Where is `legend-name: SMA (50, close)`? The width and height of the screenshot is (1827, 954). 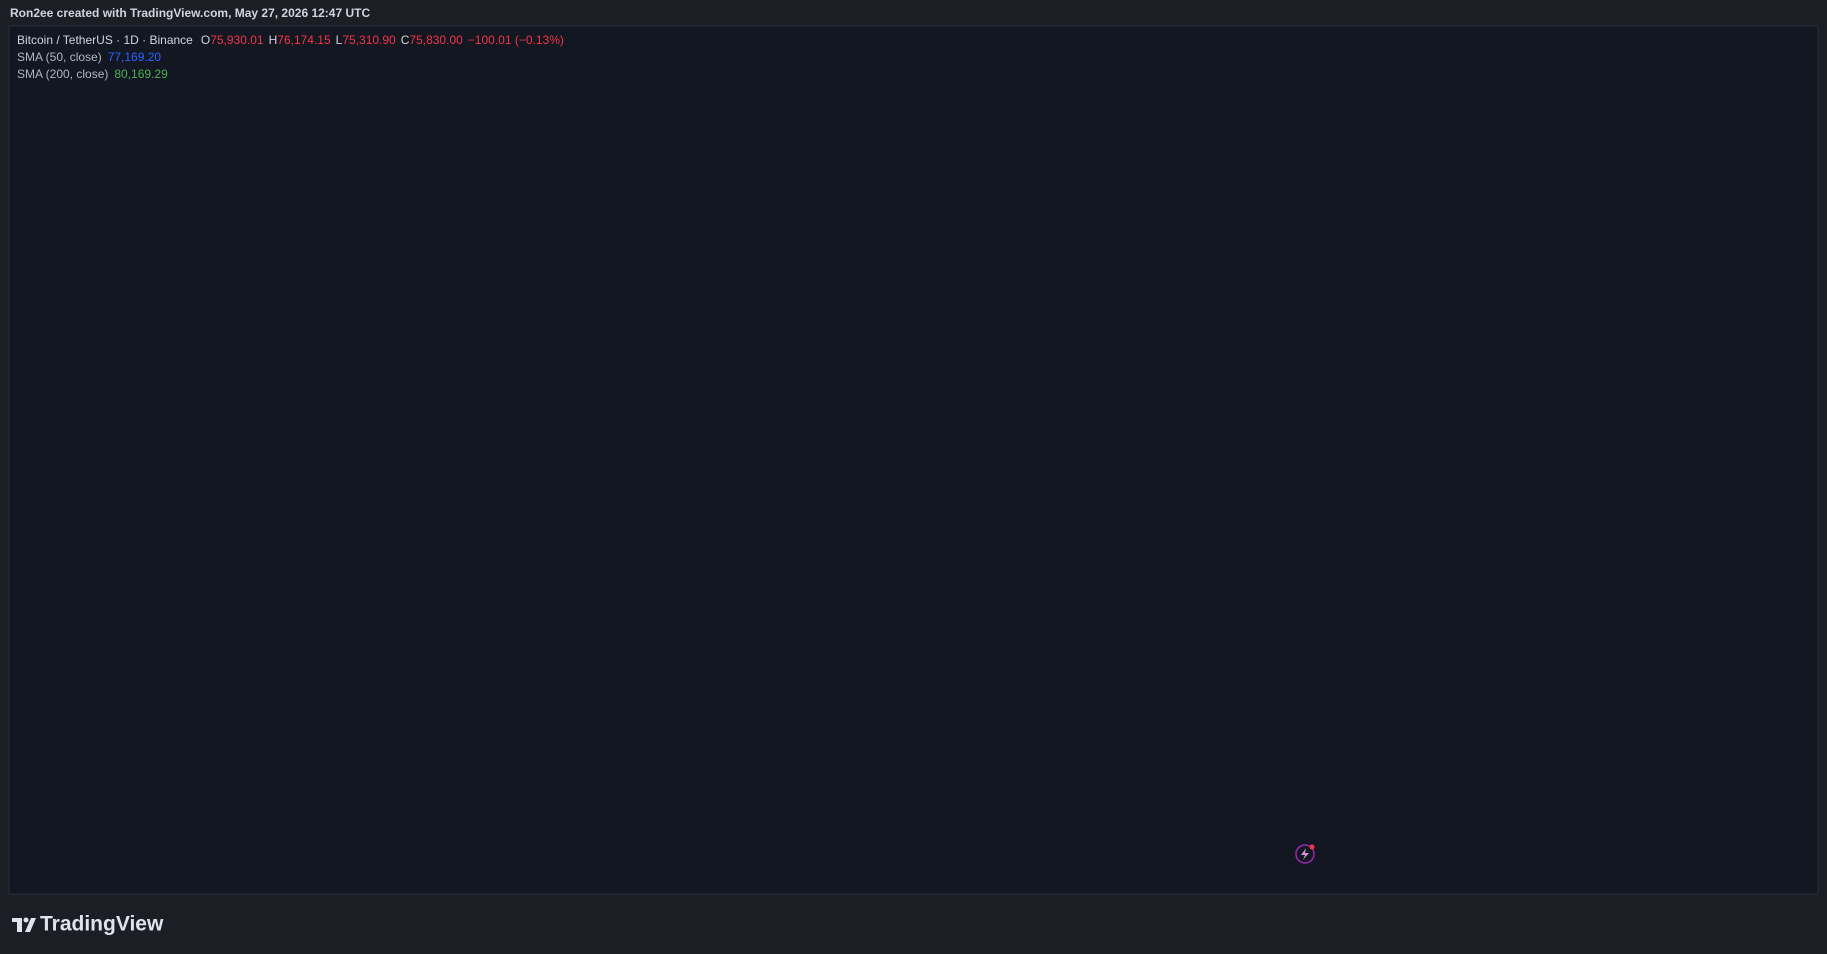
legend-name: SMA (50, close) is located at coordinates (59, 57).